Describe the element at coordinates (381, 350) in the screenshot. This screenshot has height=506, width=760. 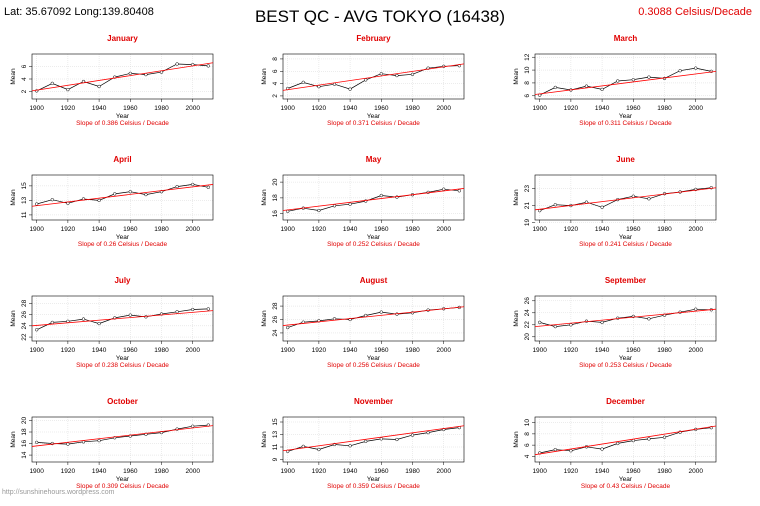
I see `august-x-tick-label: 1960` at that location.